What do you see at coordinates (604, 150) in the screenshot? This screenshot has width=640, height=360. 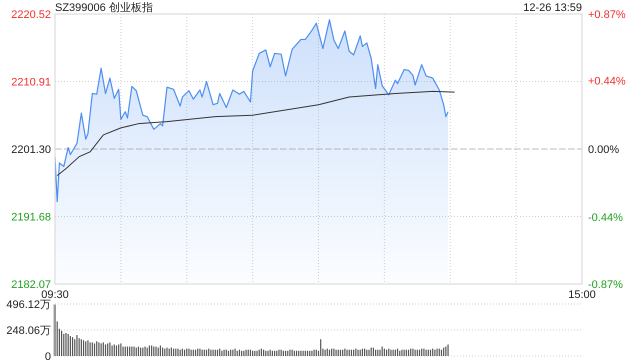 I see `y2-tick-label: 0.00%` at bounding box center [604, 150].